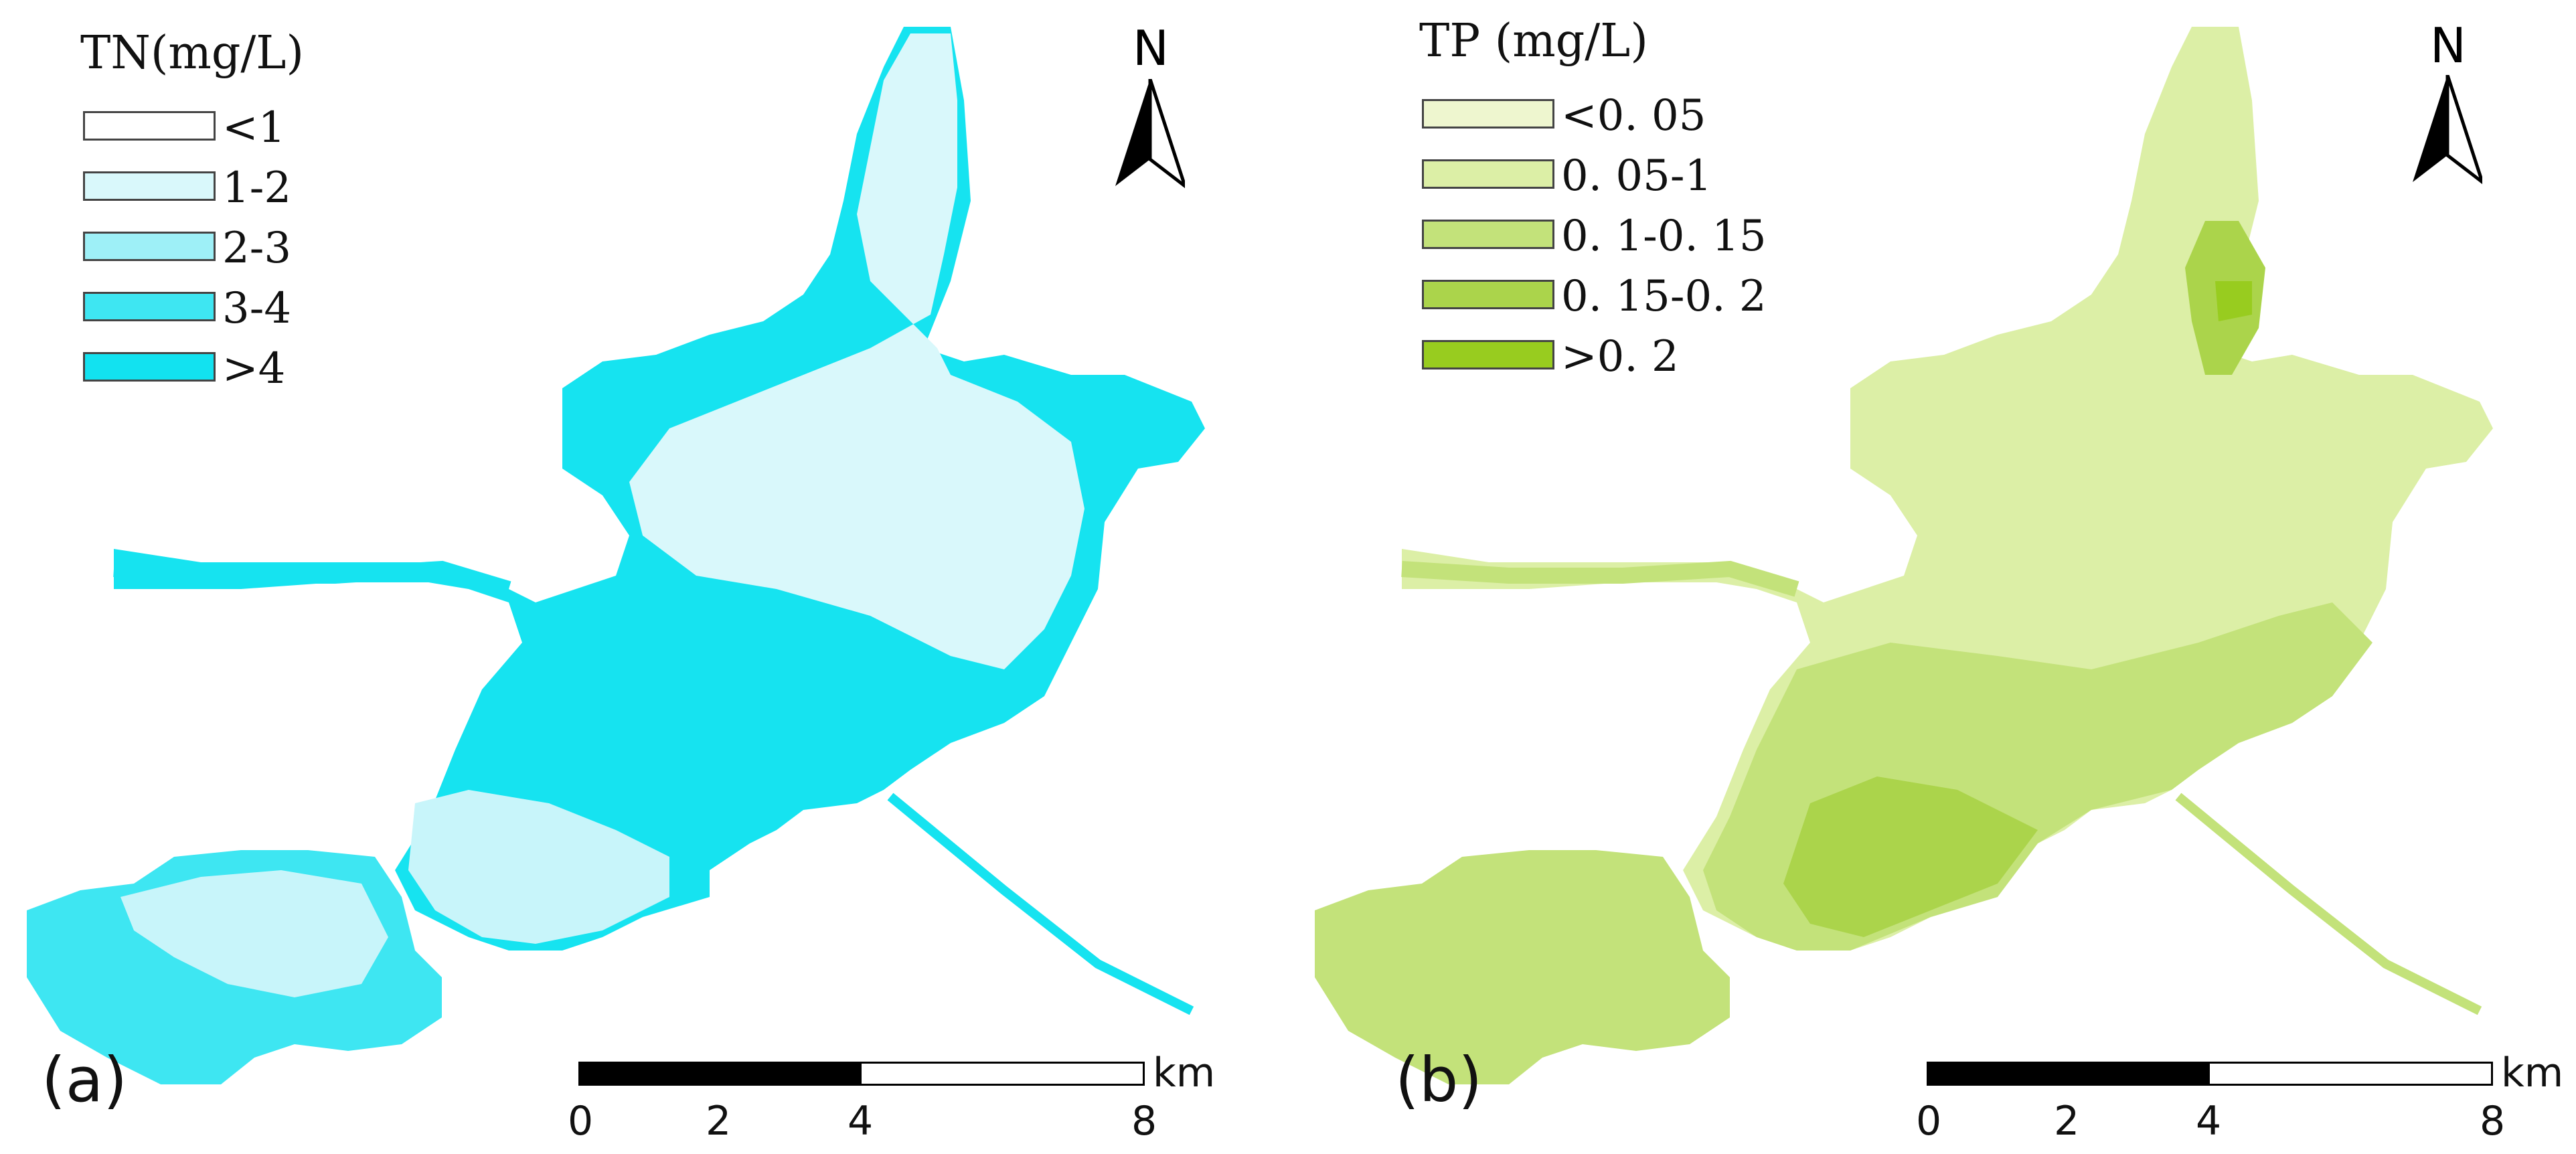  I want to click on lake-southwest-pale, so click(254, 933).